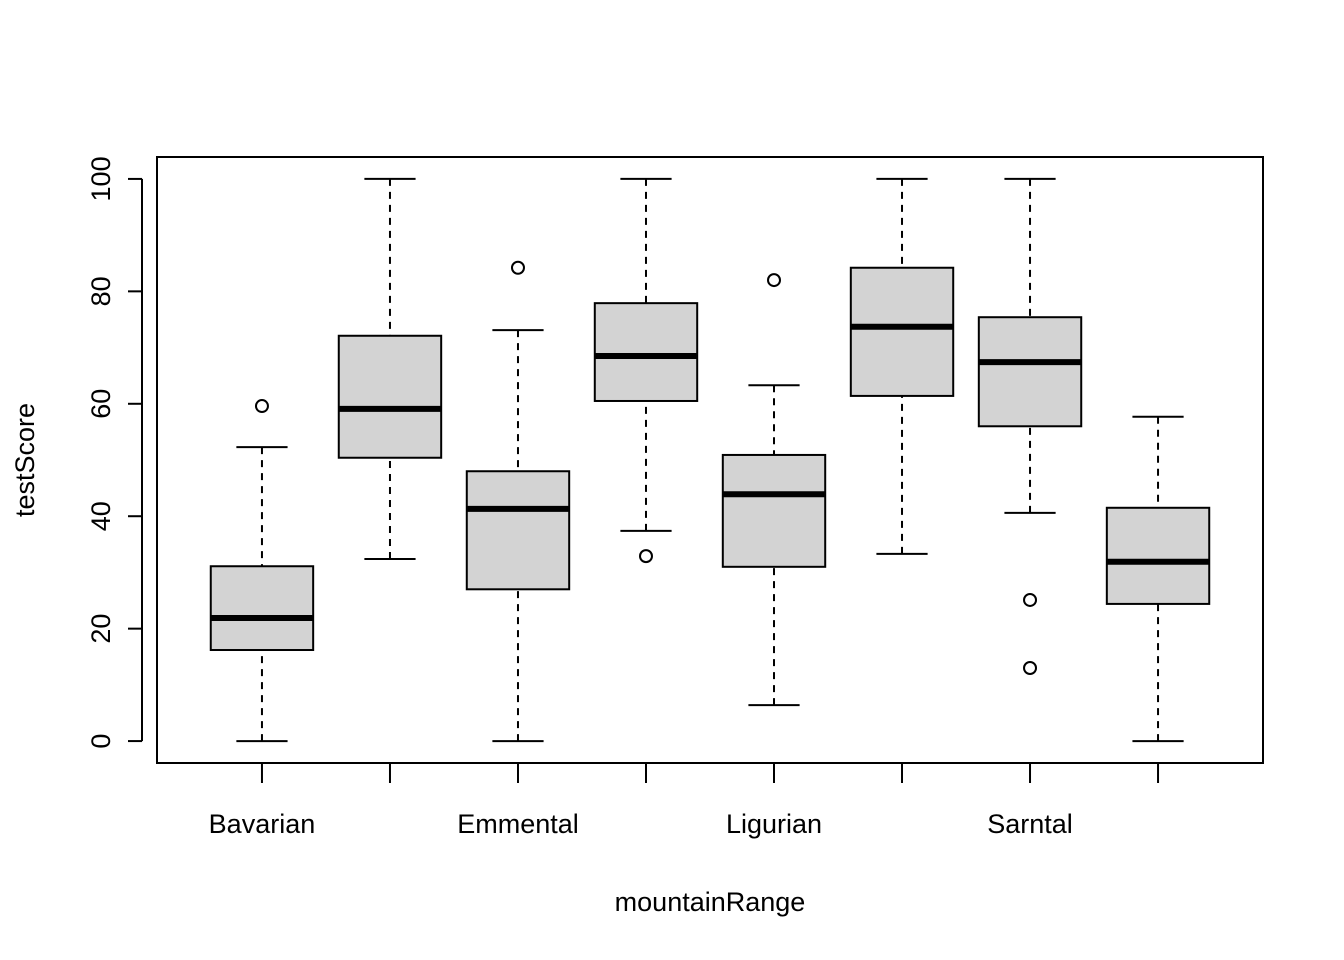 This screenshot has height=960, width=1344. I want to click on y-tick-label: 100, so click(101, 178).